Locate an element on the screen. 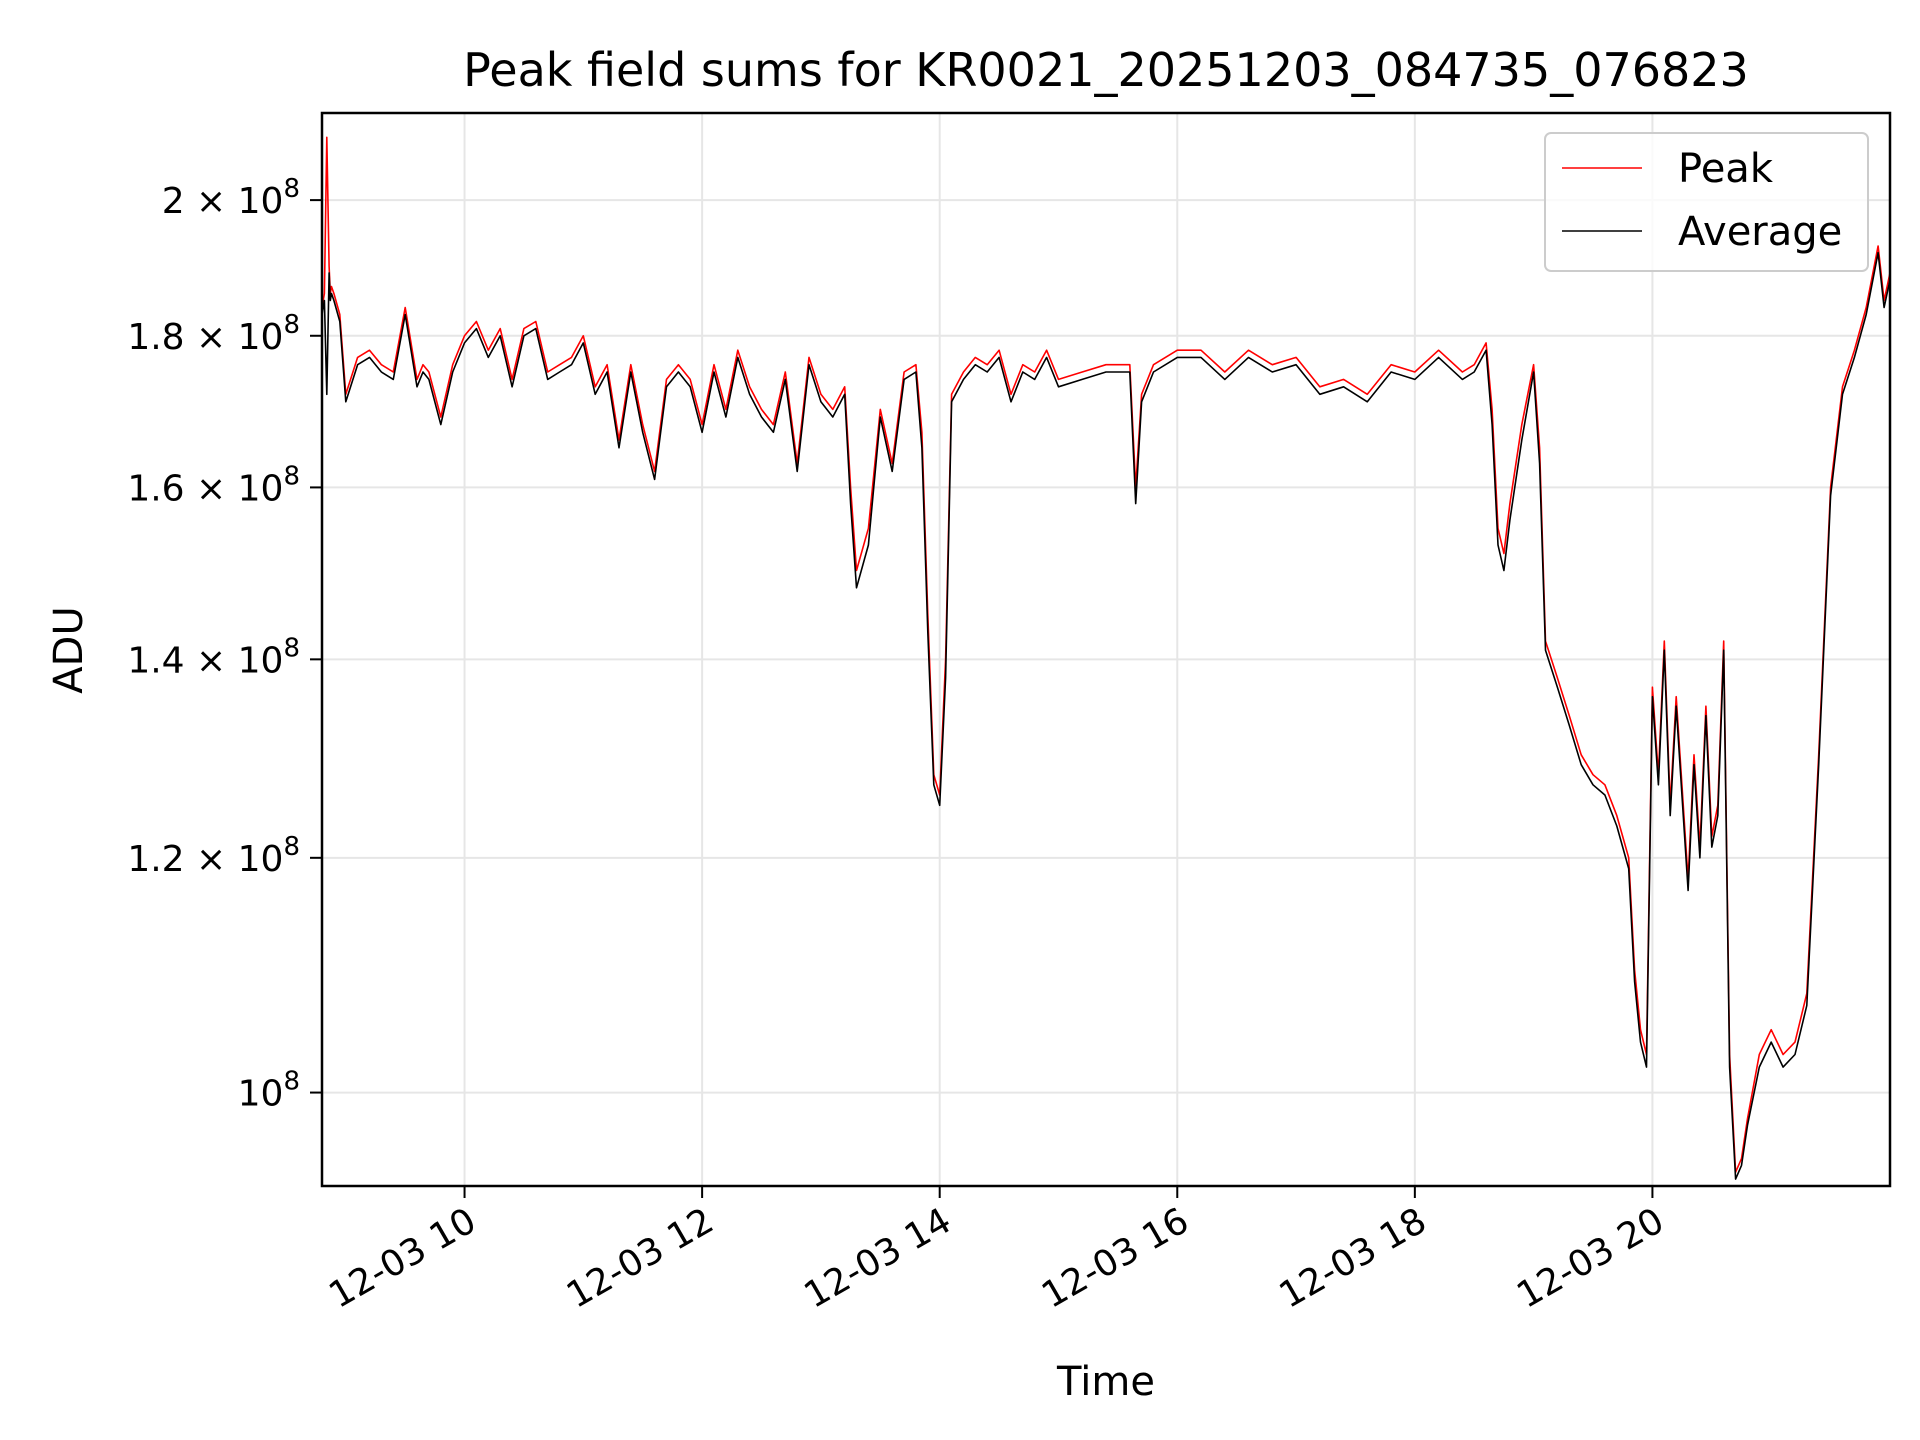 The image size is (1920, 1440). y-tick-label-base: 1.2 × 10 is located at coordinates (205, 859).